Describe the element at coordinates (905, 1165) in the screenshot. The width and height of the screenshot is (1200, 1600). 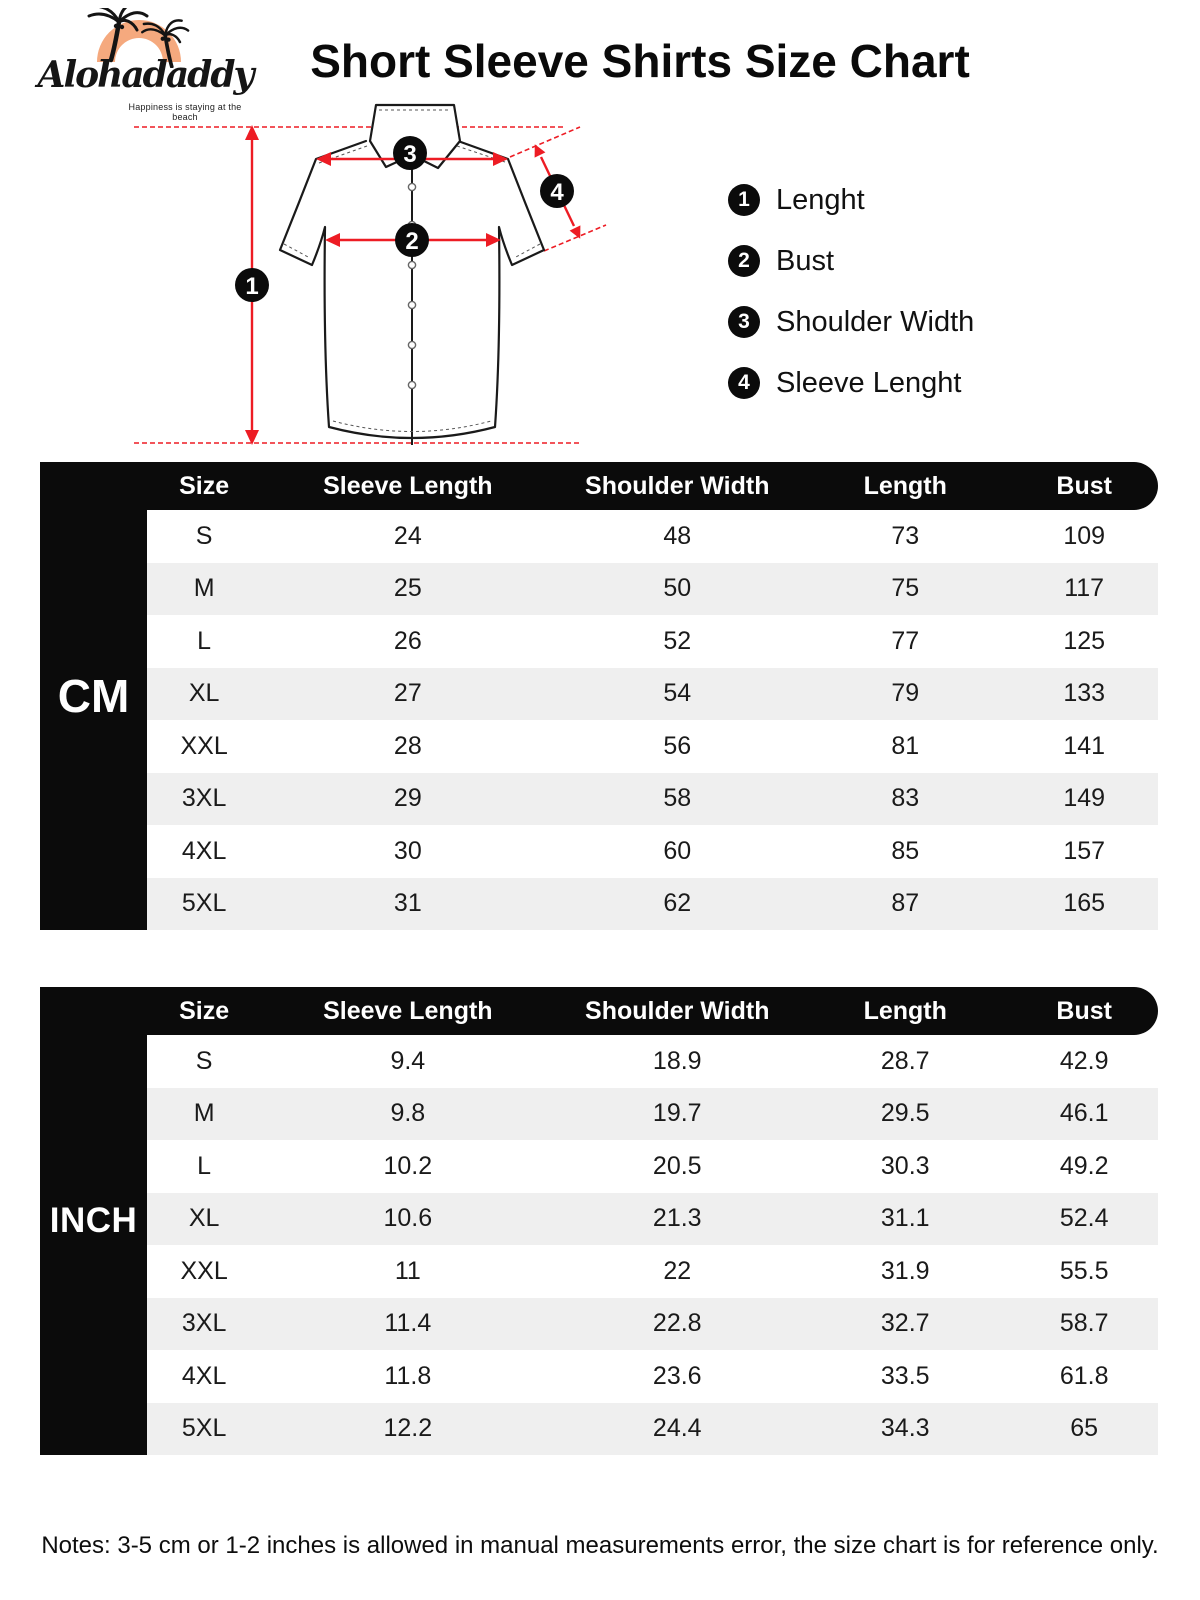
I see `value-cell: 30.3` at that location.